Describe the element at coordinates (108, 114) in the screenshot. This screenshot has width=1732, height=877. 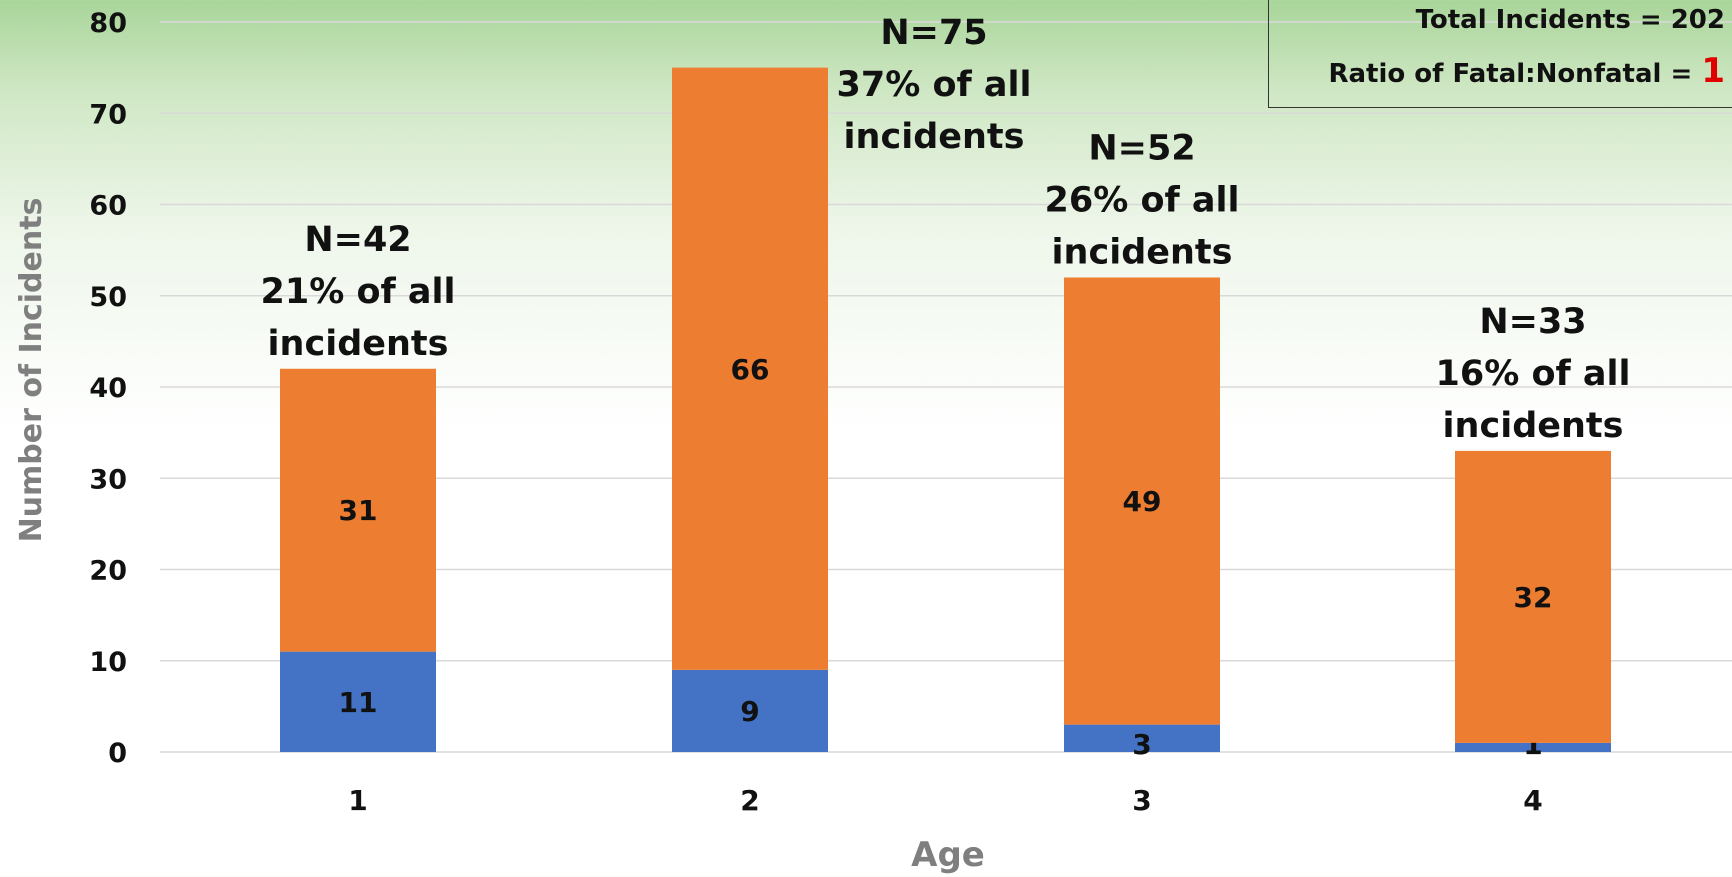
I see `y-tick-label: 70` at that location.